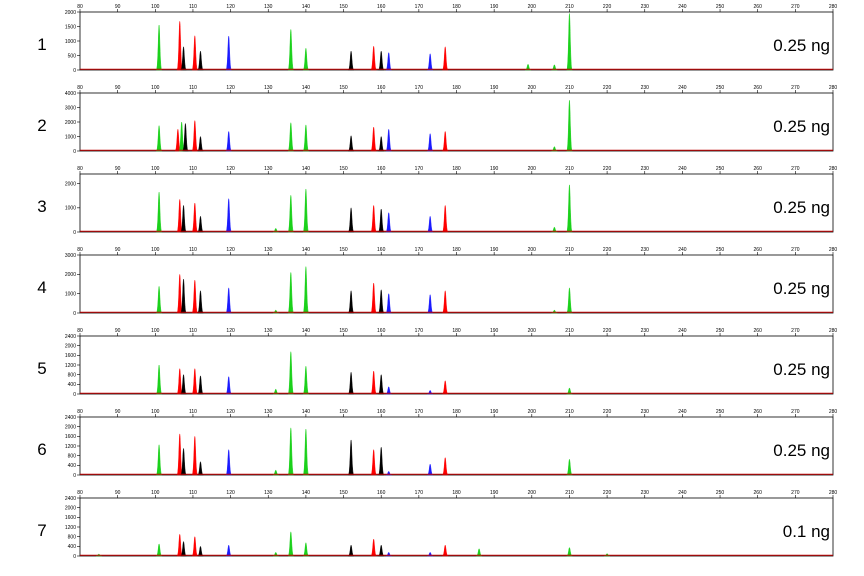  Describe the element at coordinates (70, 209) in the screenshot. I see `y-tick-label: 1000` at that location.